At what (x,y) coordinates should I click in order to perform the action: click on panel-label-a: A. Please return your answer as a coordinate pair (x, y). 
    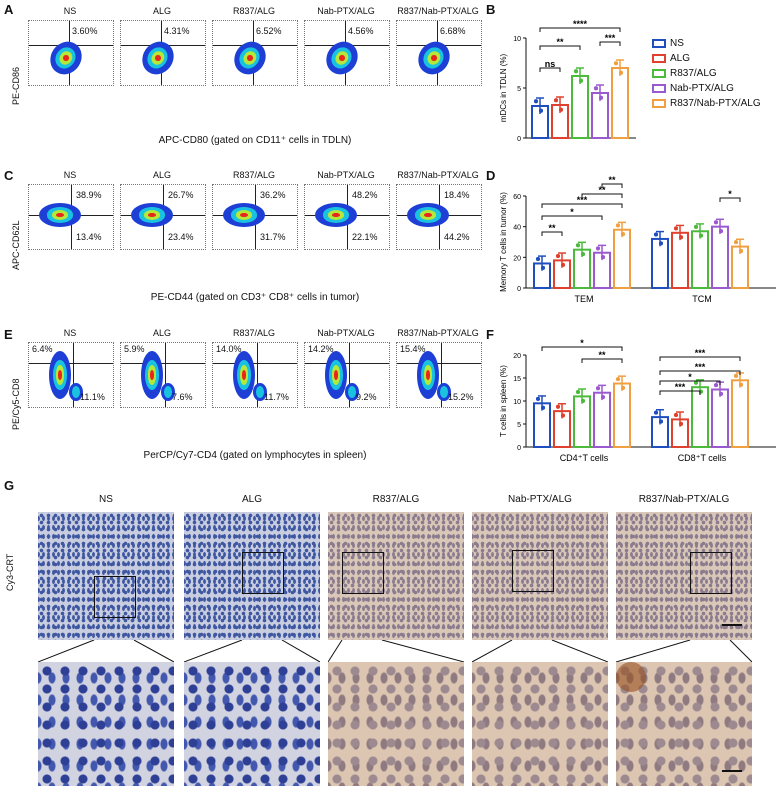
    Looking at the image, I should click on (9, 9).